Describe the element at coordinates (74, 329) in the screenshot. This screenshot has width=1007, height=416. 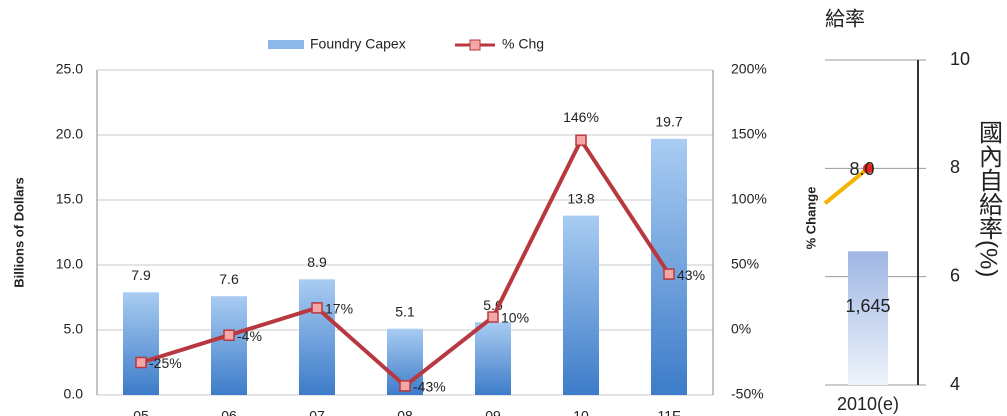
I see `y-tick-label: 5.0` at that location.